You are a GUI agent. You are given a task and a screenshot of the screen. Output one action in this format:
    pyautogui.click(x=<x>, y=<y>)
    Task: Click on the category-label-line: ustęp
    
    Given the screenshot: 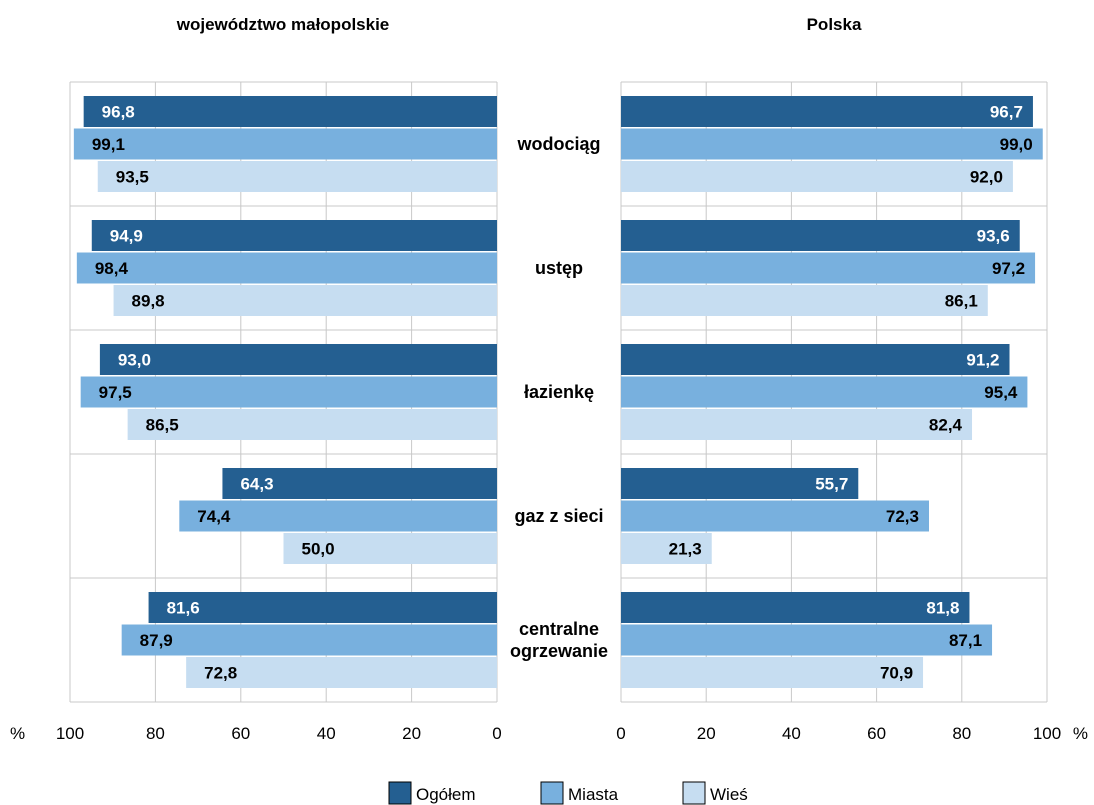 What is the action you would take?
    pyautogui.click(x=559, y=268)
    